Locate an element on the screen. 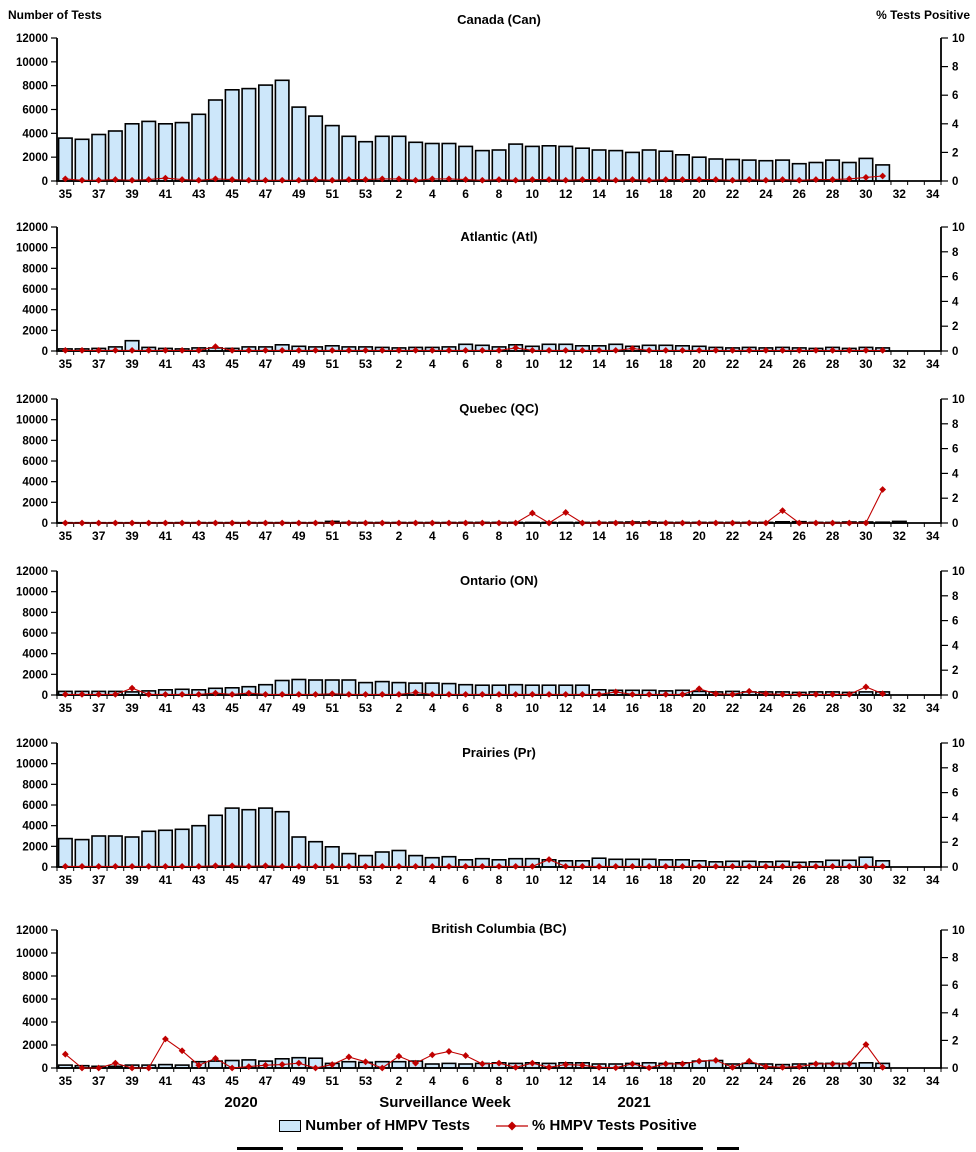  svg-text: 16 is located at coordinates (633, 364).